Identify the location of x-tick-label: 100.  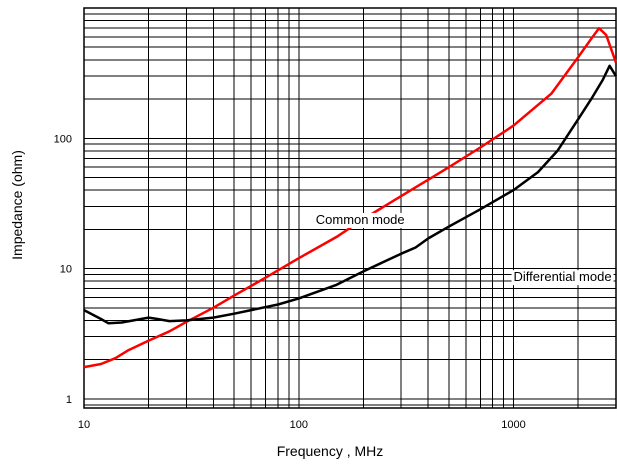
(299, 425).